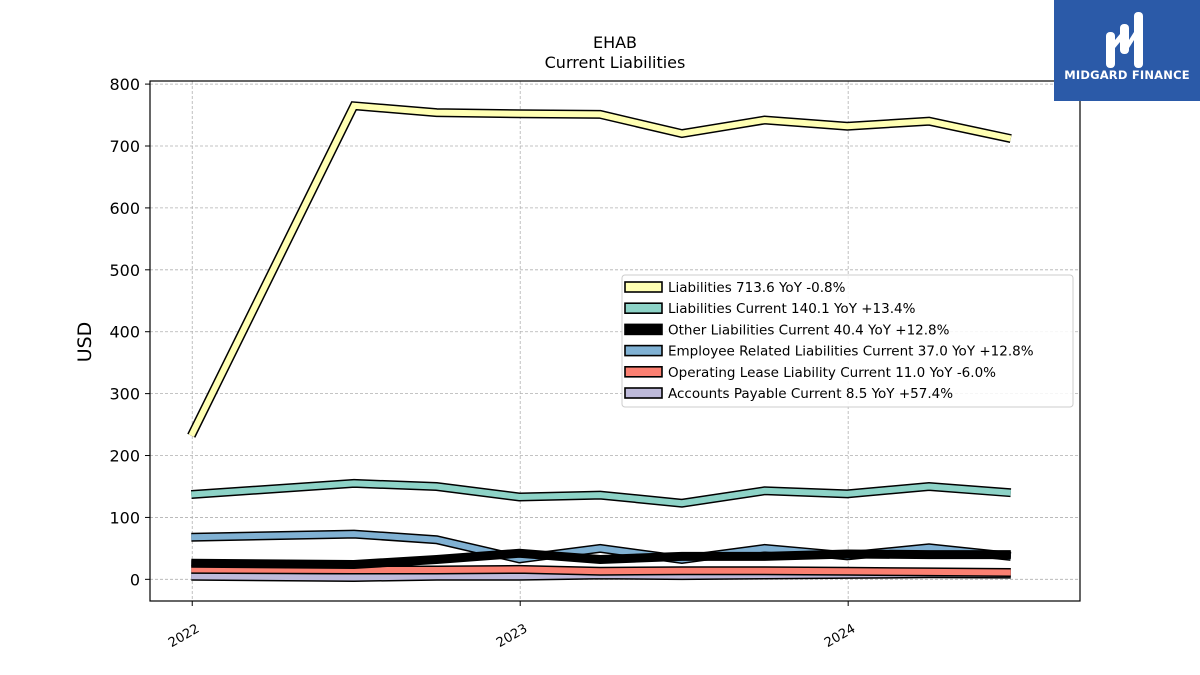 This screenshot has width=1200, height=675. Describe the element at coordinates (124, 270) in the screenshot. I see `y-tick-label: 500` at that location.